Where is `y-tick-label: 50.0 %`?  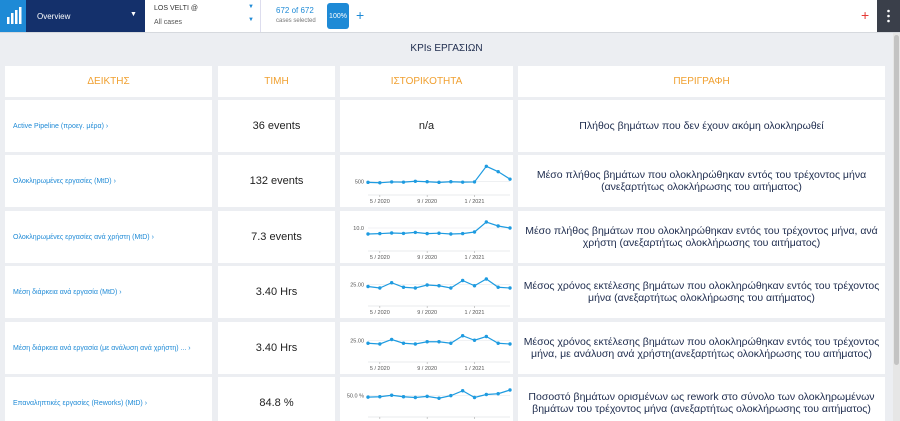
y-tick-label: 50.0 % is located at coordinates (355, 396).